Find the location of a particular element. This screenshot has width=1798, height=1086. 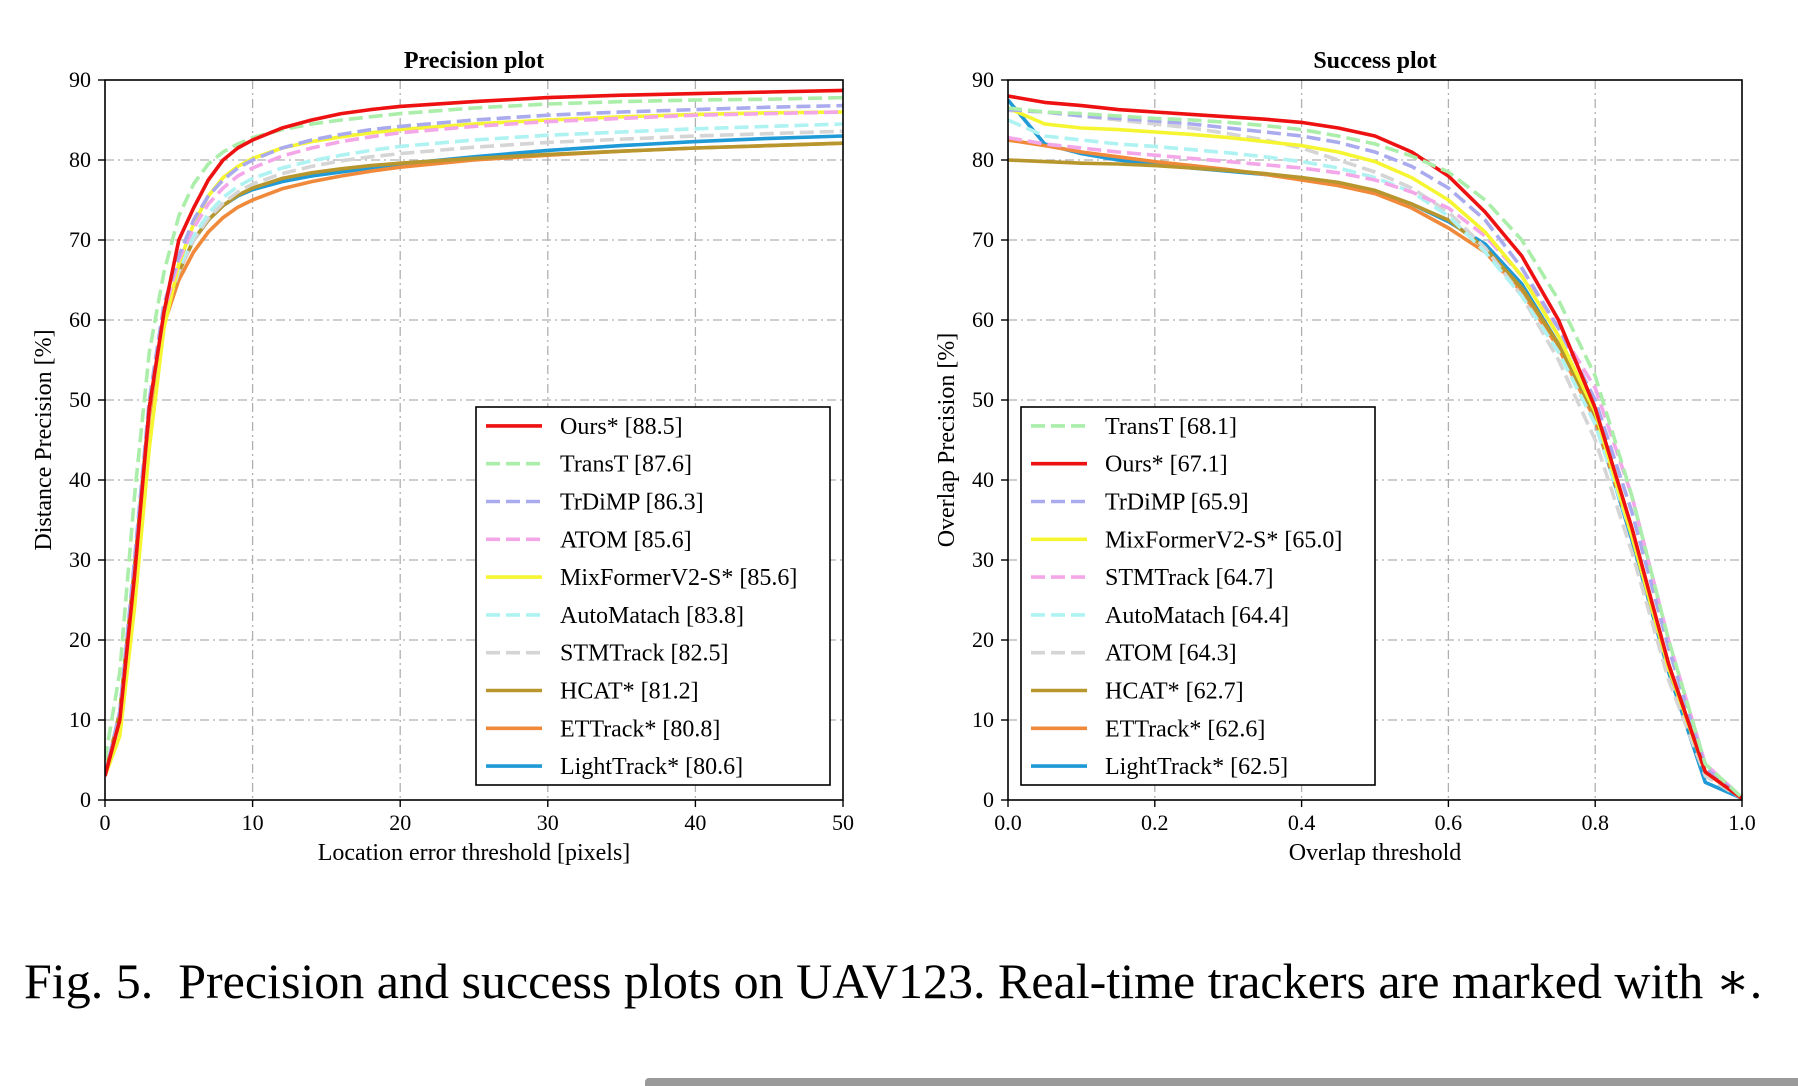

legend-label-4: MixFormerV2-S* [85.6] is located at coordinates (678, 578).